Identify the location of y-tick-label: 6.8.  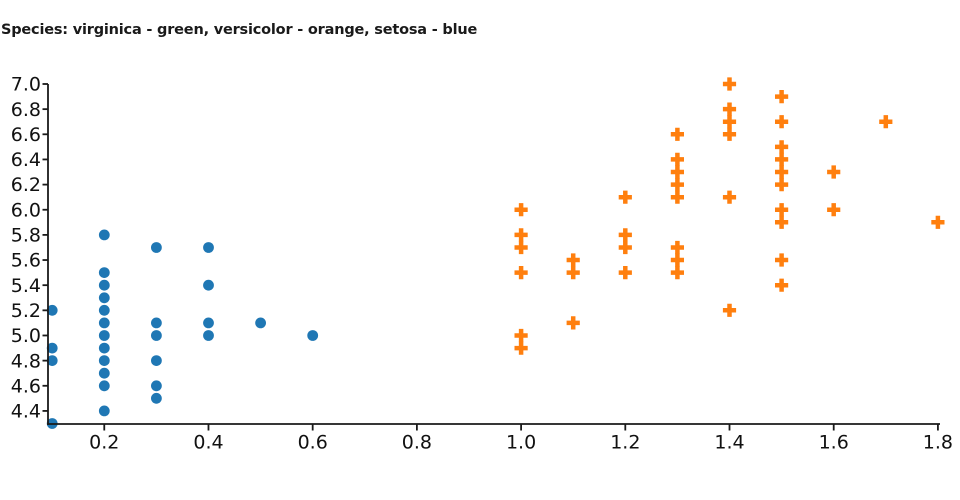
(26, 110).